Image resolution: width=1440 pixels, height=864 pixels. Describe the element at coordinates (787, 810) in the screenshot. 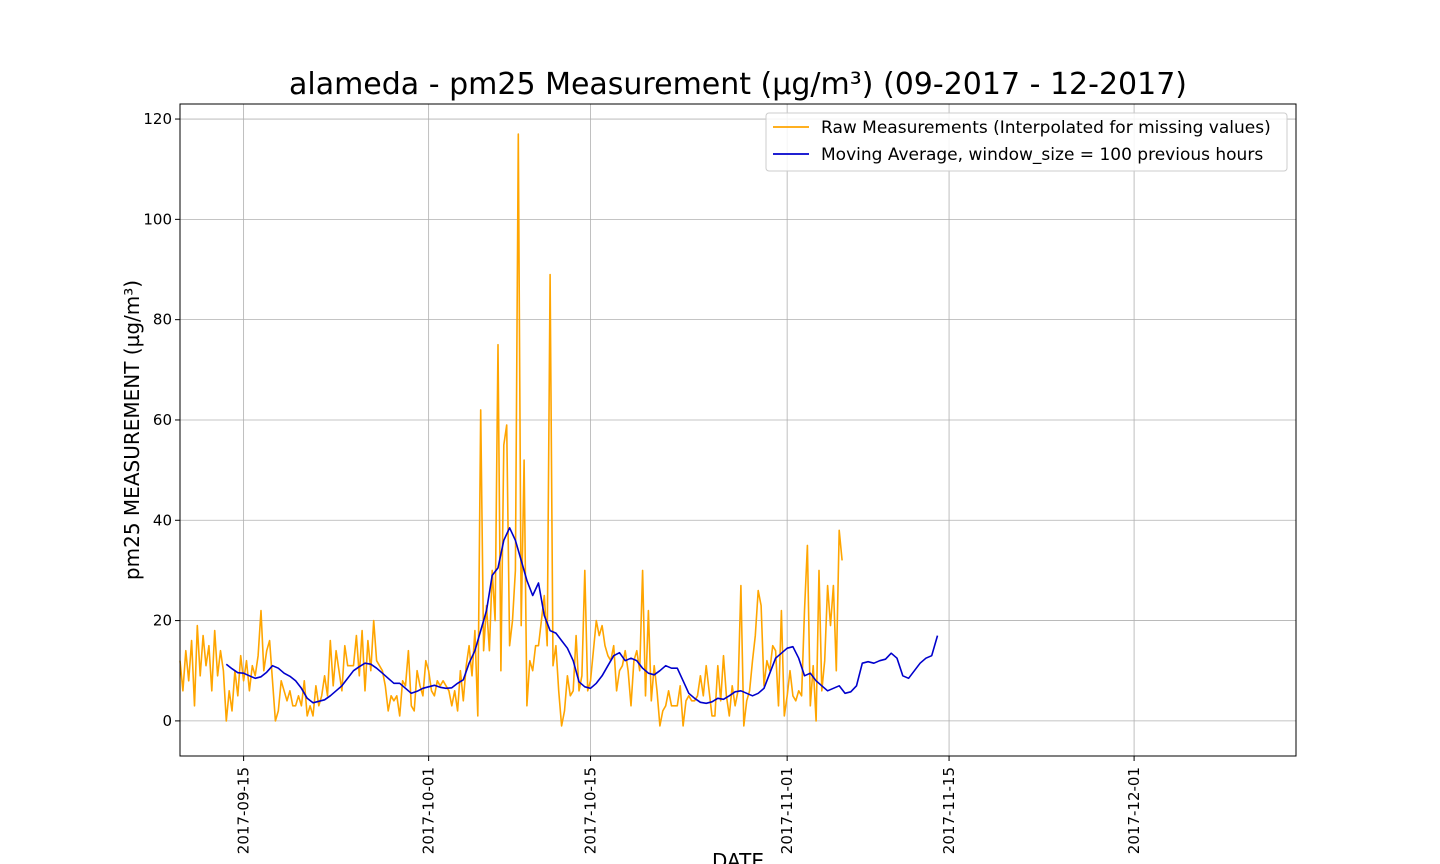

I see `x-tick-label: 2017-11-01` at that location.